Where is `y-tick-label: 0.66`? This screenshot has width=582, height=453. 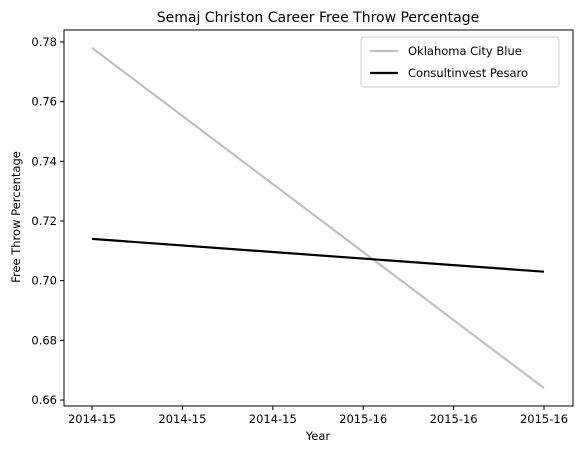 y-tick-label: 0.66 is located at coordinates (44, 400).